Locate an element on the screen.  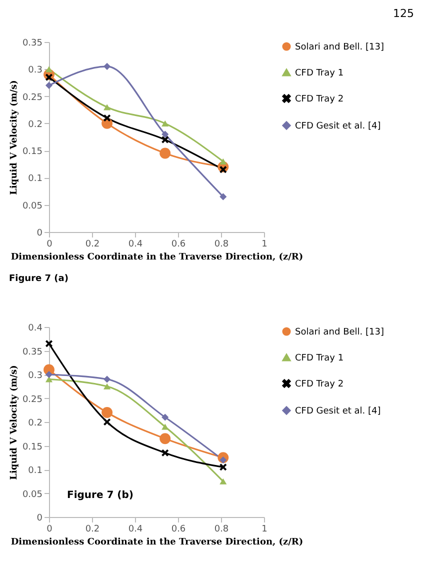
y-tick-label: 0.4 is located at coordinates (35, 329).